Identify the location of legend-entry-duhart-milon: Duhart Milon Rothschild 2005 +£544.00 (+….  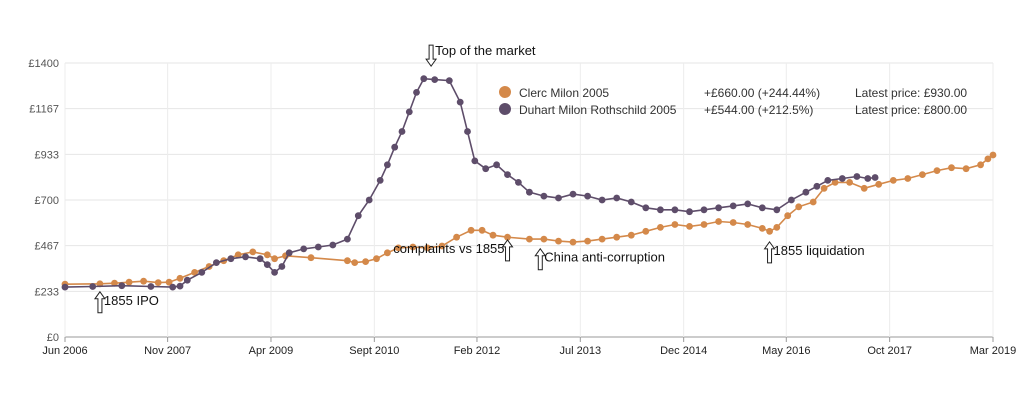
(733, 110).